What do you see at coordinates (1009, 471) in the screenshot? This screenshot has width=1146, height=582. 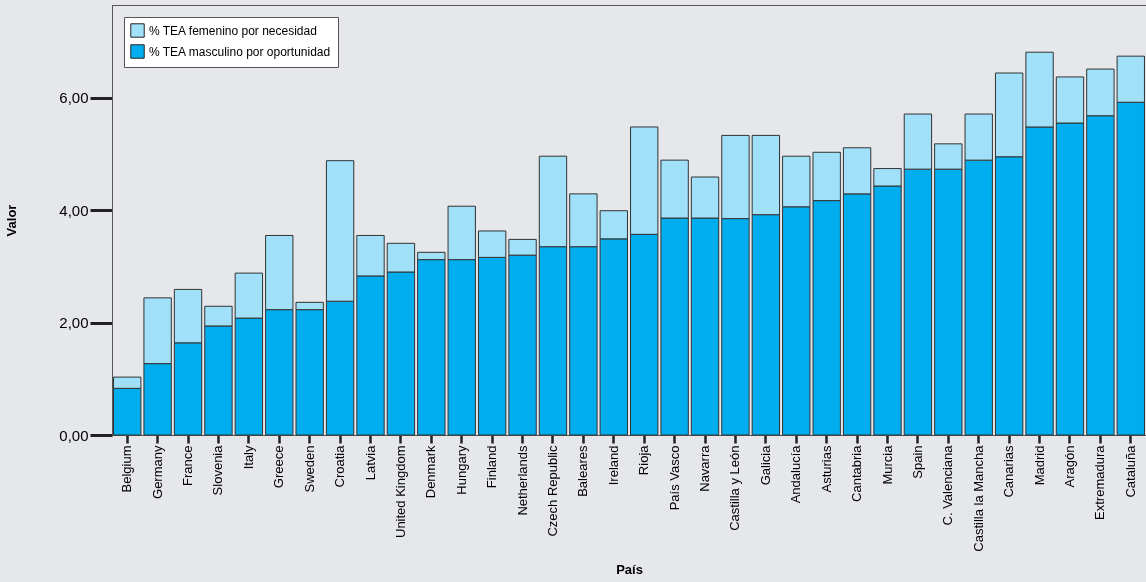 I see `x-tick-label: Canarias` at bounding box center [1009, 471].